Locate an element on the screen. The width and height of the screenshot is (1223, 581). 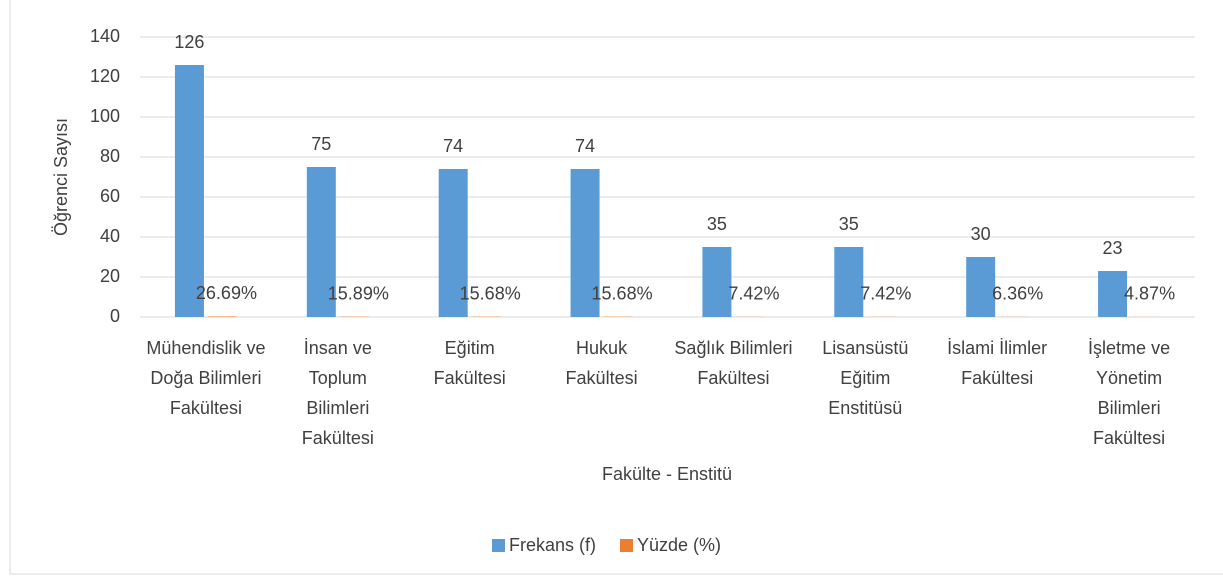
x-tick-label: Mühendislik ve Doğa Bilimleri Fakültesi is located at coordinates (206, 378).